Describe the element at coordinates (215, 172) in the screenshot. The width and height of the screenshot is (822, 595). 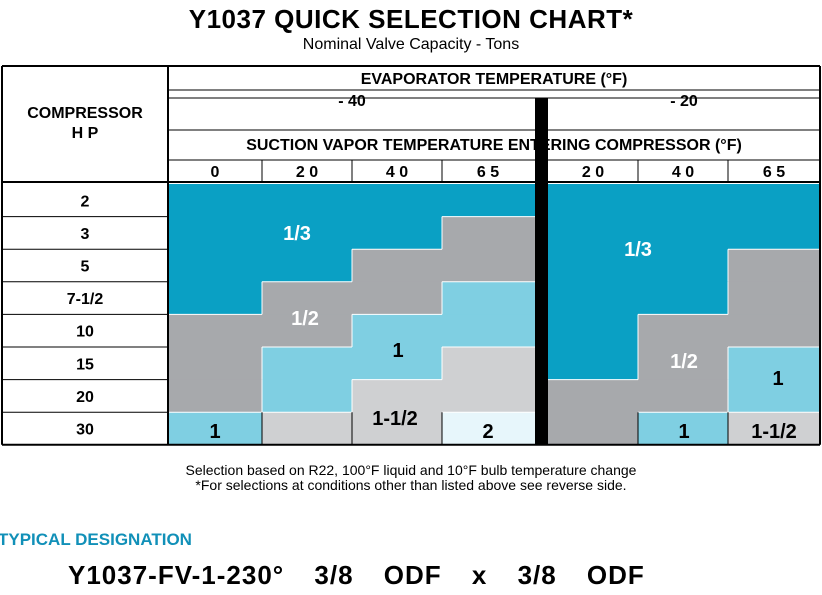
I see `suction-column-label: 0` at that location.